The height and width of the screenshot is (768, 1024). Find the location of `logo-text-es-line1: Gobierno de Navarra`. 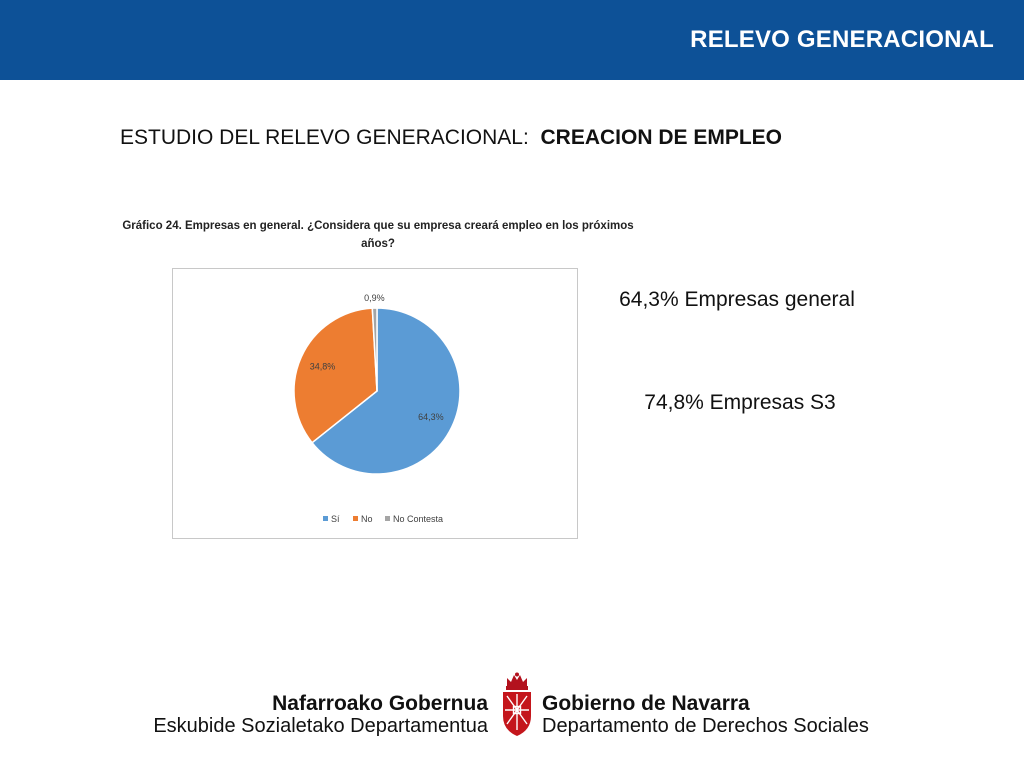

logo-text-es-line1: Gobierno de Navarra is located at coordinates (646, 703).